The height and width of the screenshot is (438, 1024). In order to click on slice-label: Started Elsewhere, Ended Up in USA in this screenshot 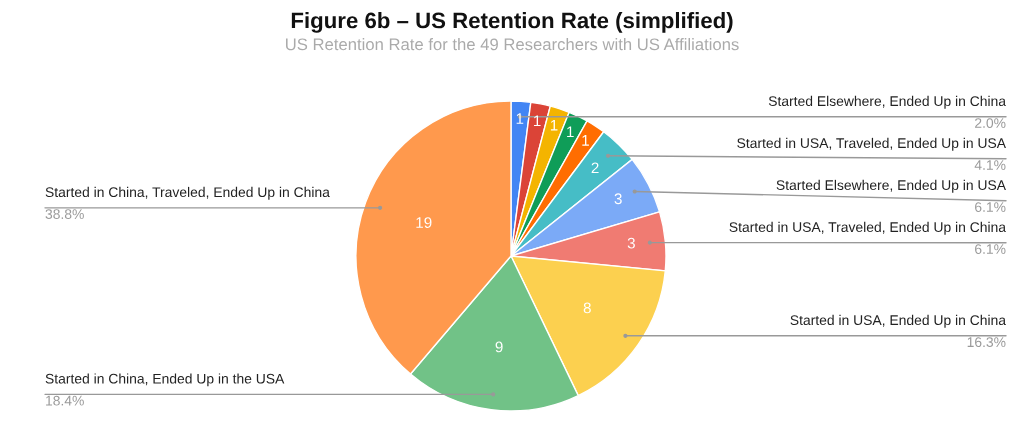, I will do `click(891, 186)`.